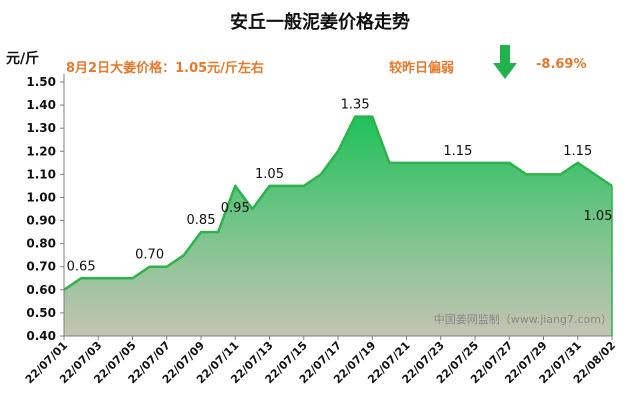 This screenshot has height=410, width=640. I want to click on down-arrow-icon, so click(505, 62).